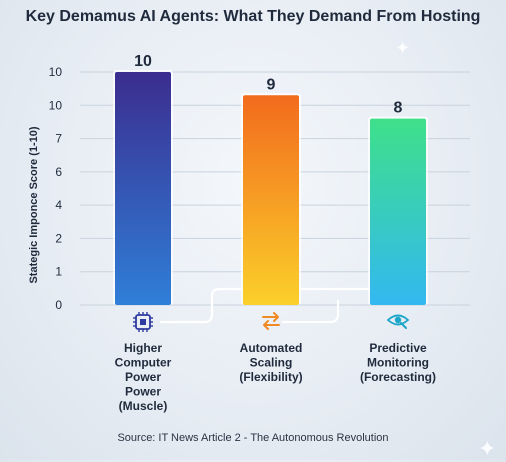  What do you see at coordinates (398, 362) in the screenshot?
I see `x-category-label: Predictive Monitoring (Forecasting)` at bounding box center [398, 362].